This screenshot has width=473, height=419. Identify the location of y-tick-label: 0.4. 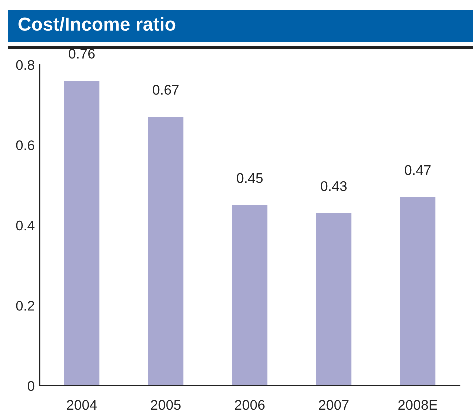
(25, 225).